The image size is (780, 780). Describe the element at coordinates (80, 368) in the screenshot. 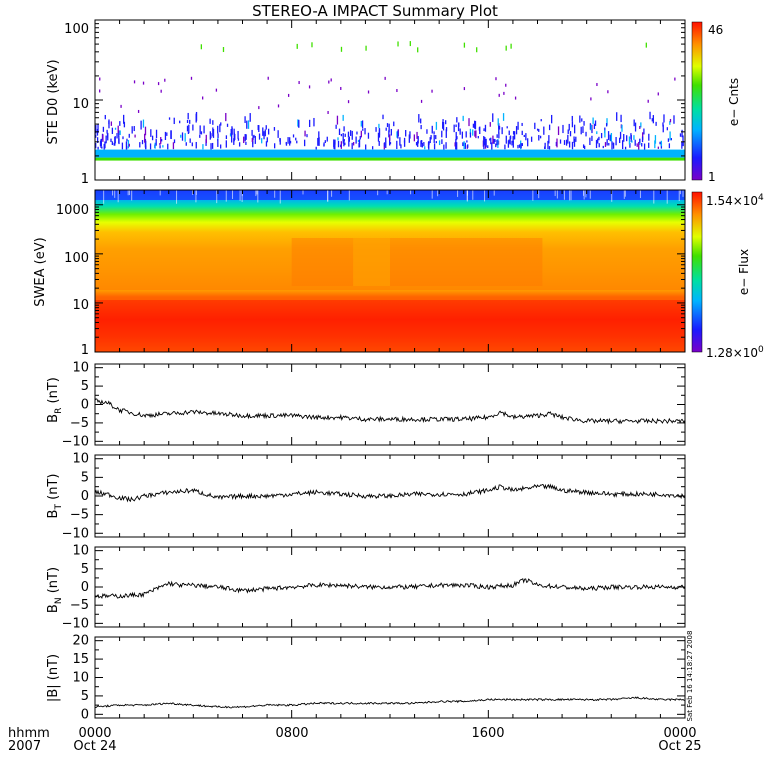

I see `br-ytick-label: 10` at that location.